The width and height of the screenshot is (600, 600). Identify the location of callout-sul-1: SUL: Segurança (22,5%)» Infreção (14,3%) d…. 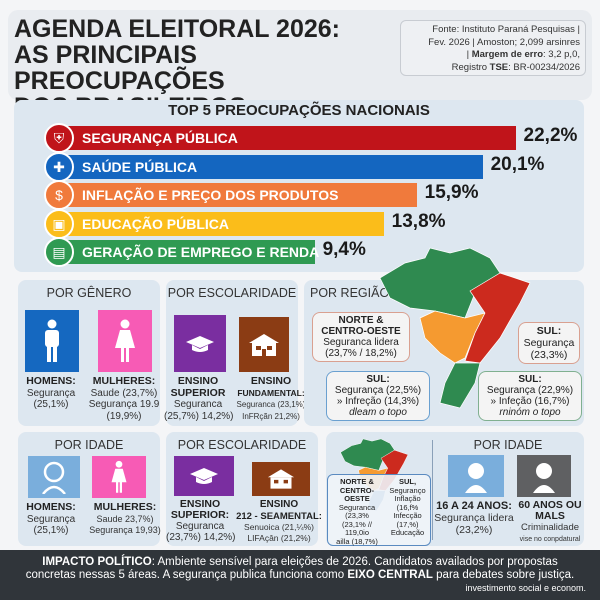
(378, 396).